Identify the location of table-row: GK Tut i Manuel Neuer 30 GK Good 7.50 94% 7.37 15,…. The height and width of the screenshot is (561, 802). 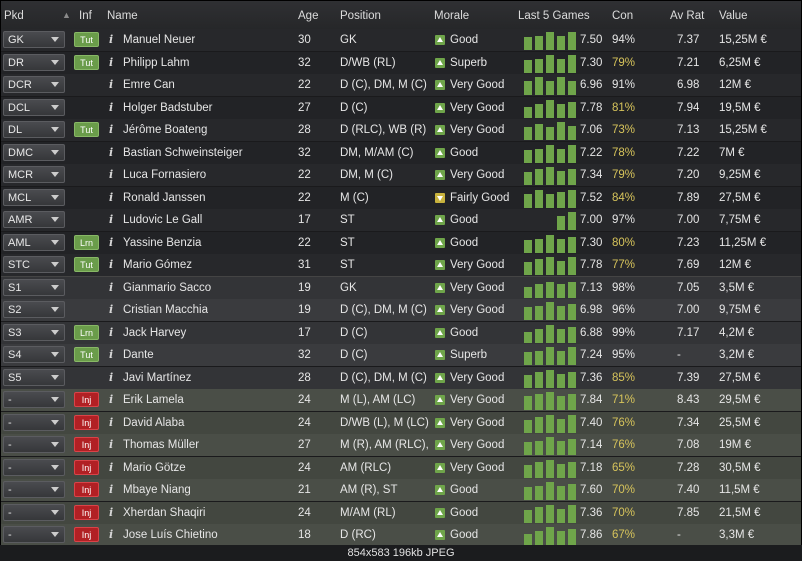
(401, 40).